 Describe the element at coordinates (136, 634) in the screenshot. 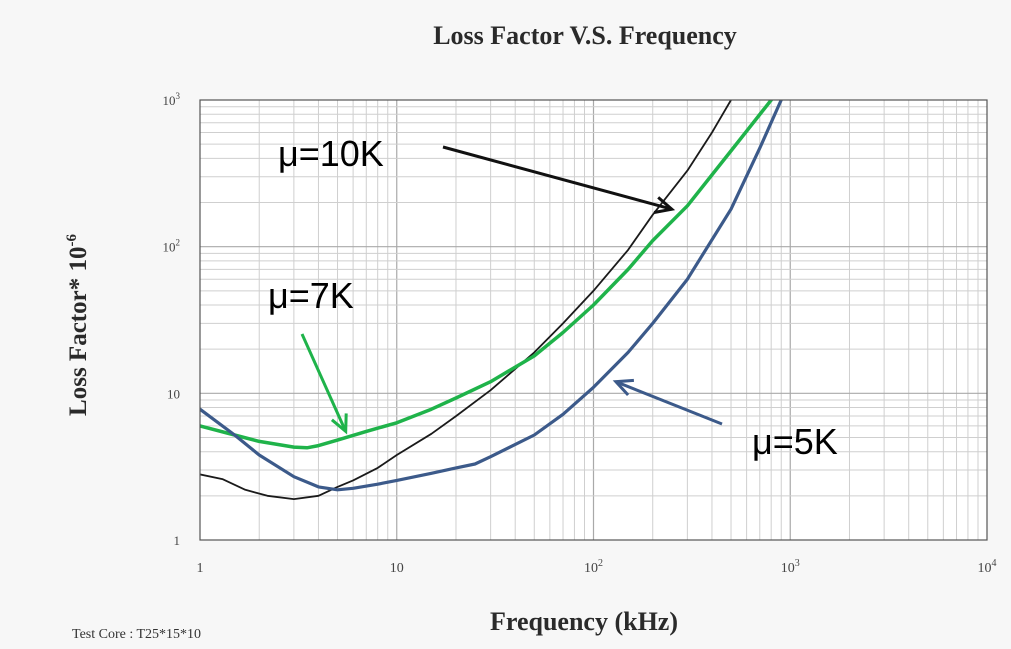

I see `test-core-footnote: Test Core : T25*15*10` at that location.